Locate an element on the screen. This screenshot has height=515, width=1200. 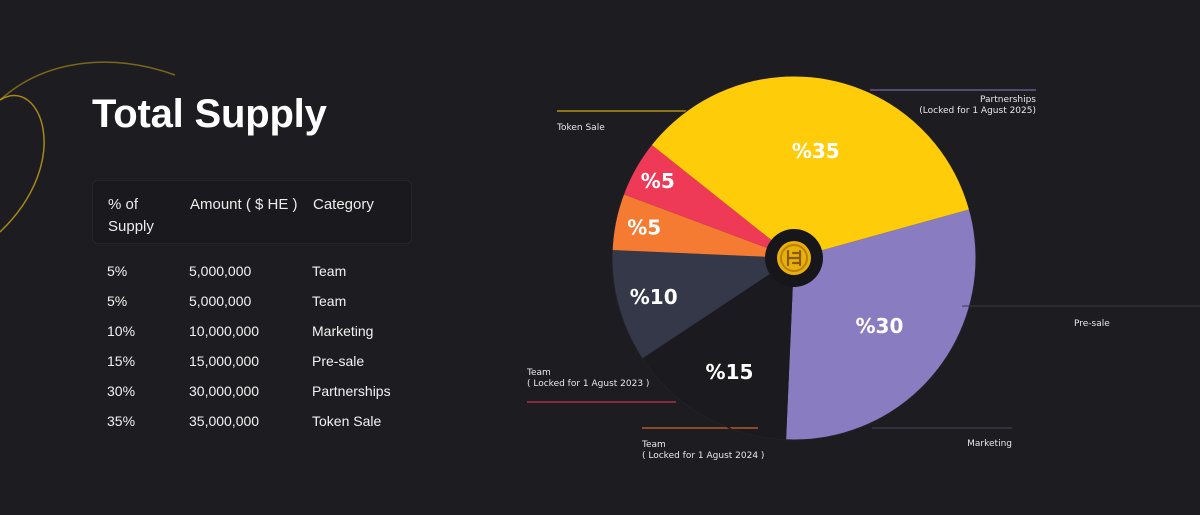
page-title: Total Supply is located at coordinates (209, 114).